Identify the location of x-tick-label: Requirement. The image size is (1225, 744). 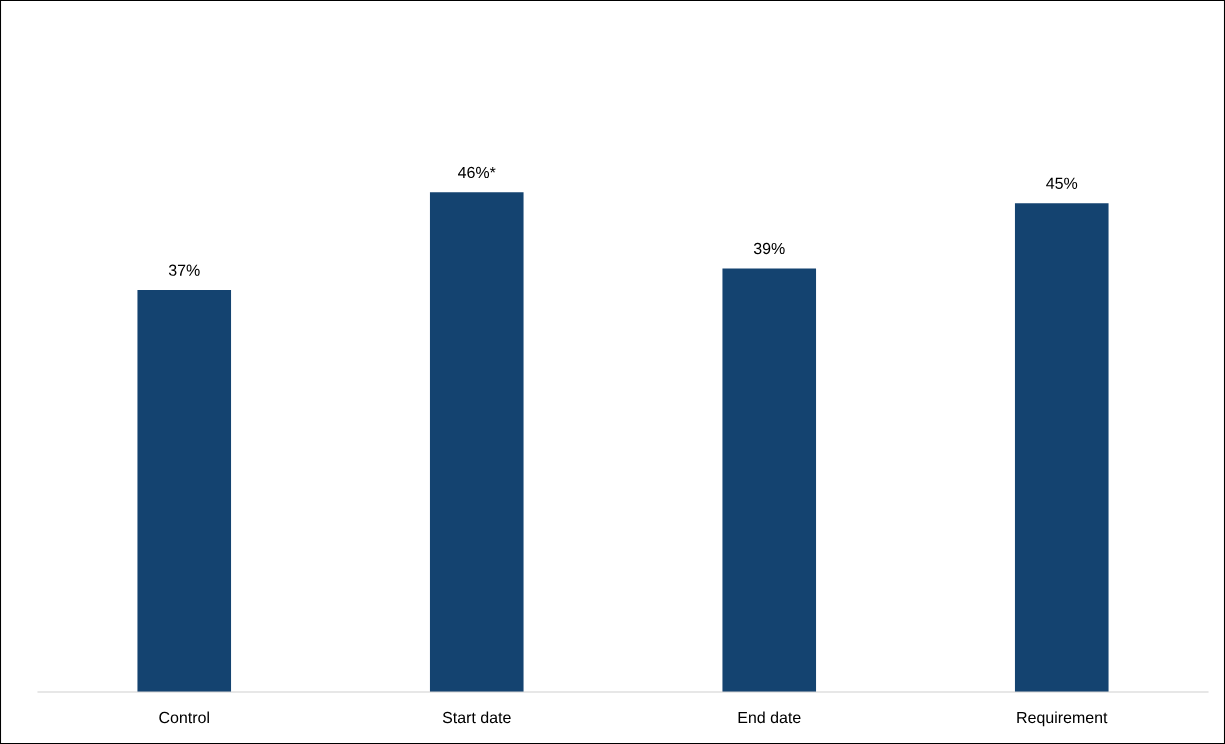
(1062, 719).